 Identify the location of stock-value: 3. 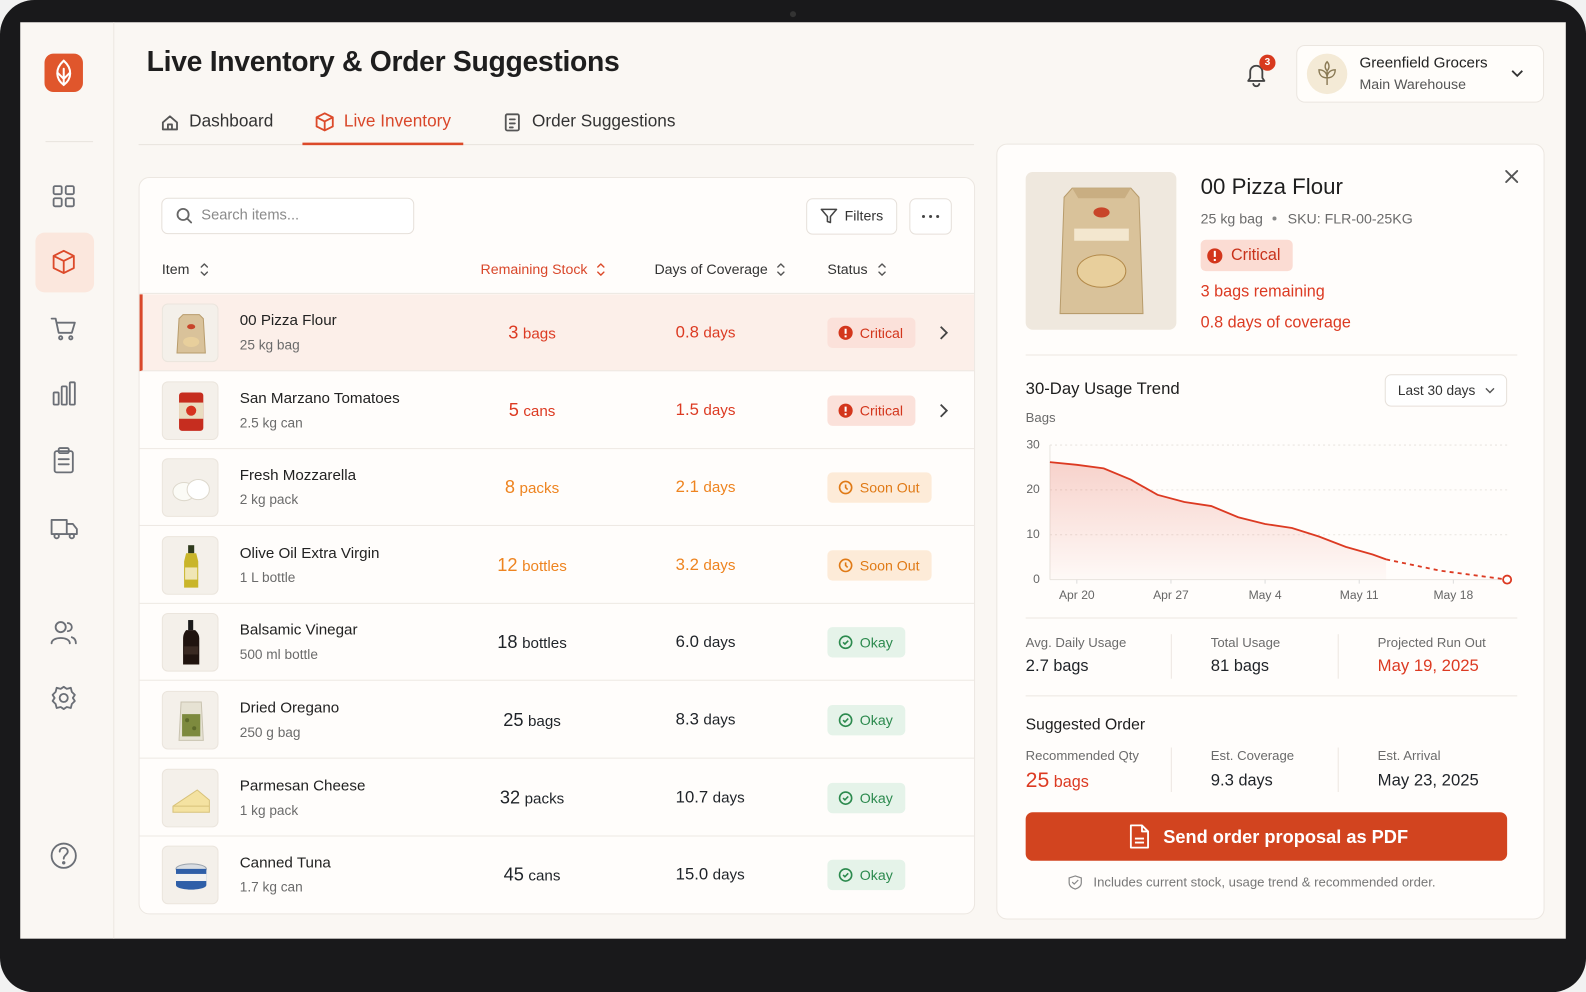
(513, 332).